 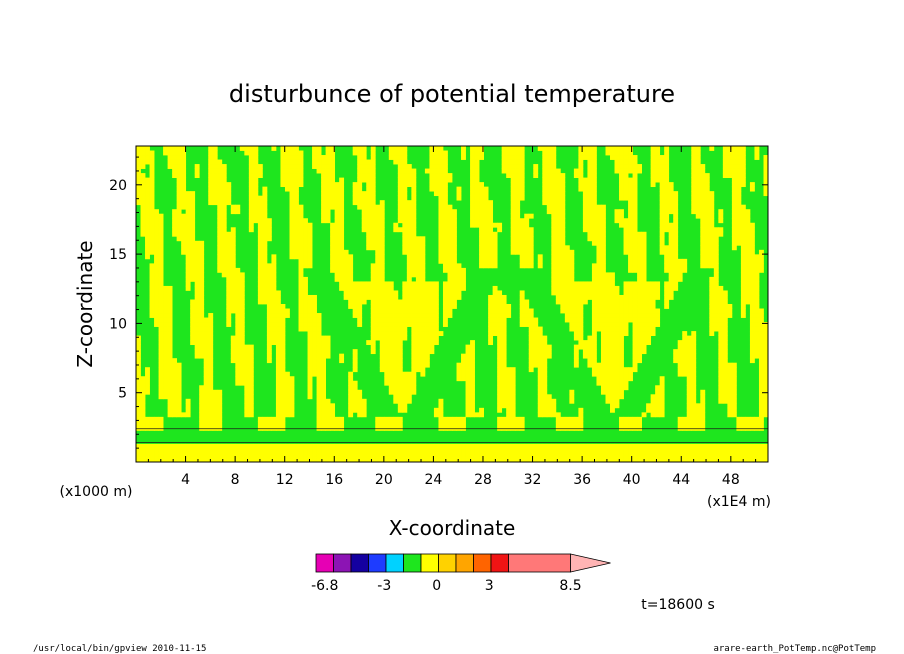 I want to click on x-tick-label: 8, so click(x=235, y=480).